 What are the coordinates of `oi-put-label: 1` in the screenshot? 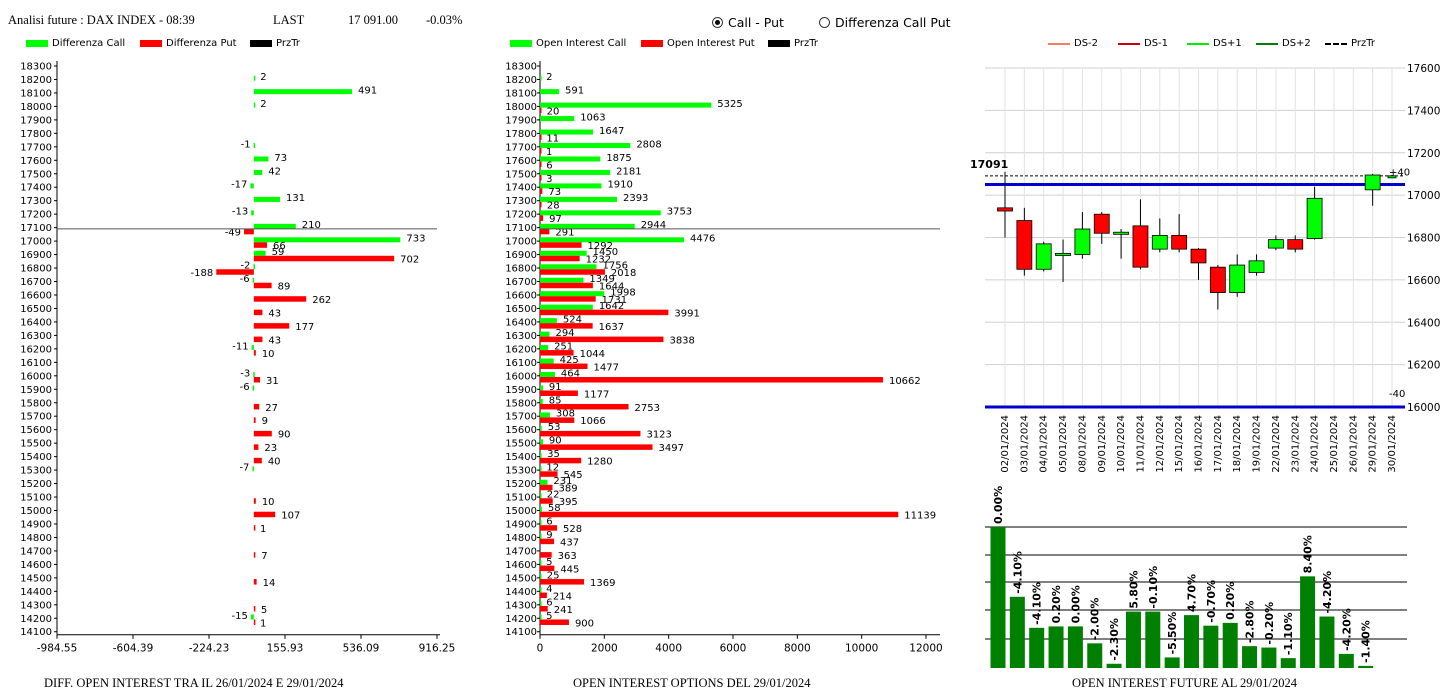 It's located at (549, 152).